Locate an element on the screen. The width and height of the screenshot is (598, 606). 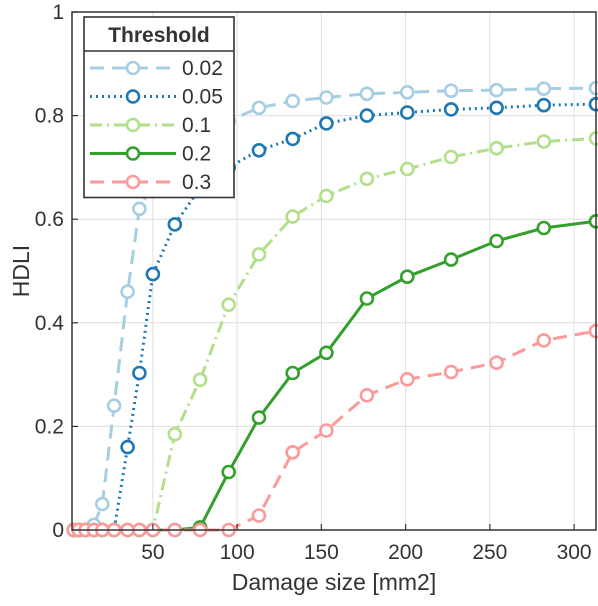
legend-label: 0.05 is located at coordinates (202, 97).